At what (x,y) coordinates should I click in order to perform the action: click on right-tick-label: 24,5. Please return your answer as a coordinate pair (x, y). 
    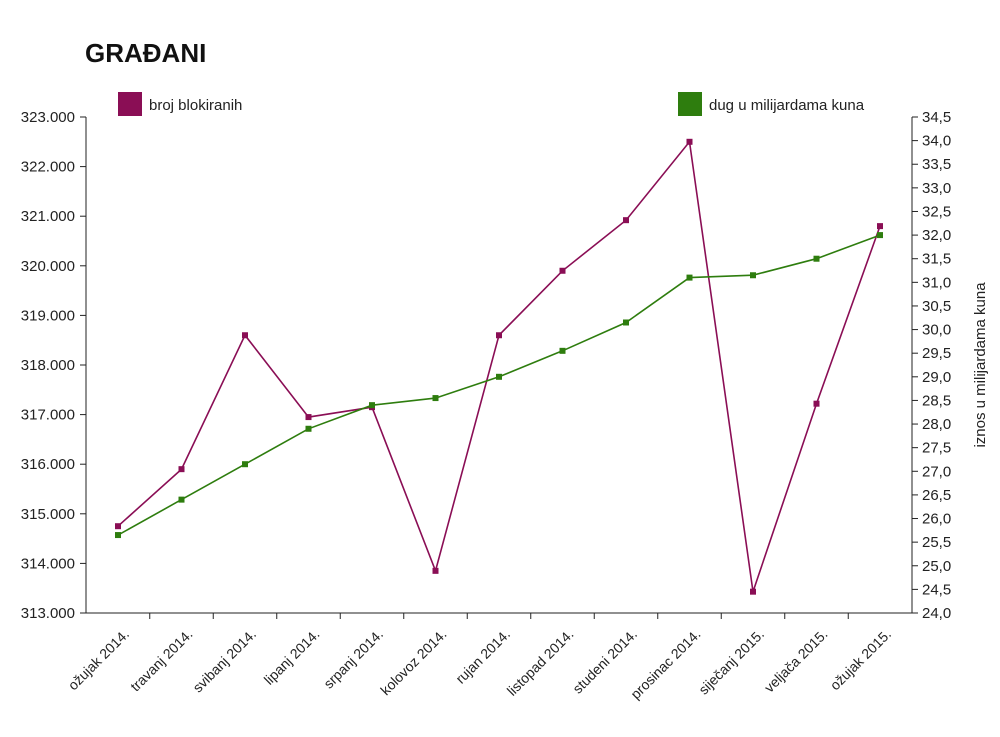
    Looking at the image, I should click on (936, 589).